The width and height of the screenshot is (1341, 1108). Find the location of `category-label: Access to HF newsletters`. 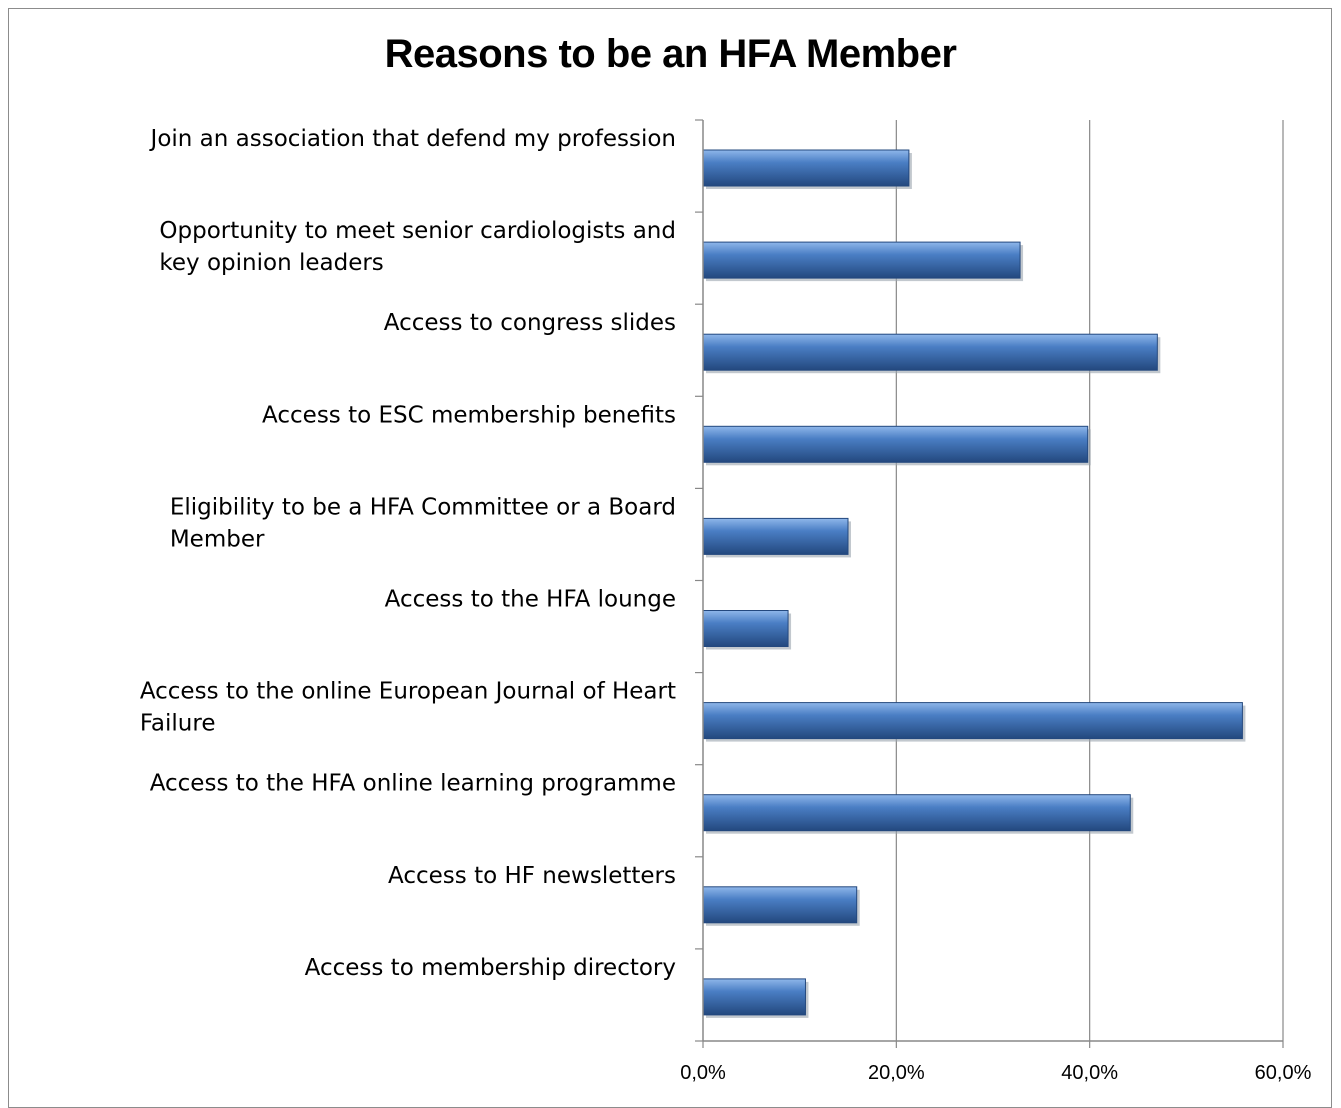

category-label: Access to HF newsletters is located at coordinates (532, 876).